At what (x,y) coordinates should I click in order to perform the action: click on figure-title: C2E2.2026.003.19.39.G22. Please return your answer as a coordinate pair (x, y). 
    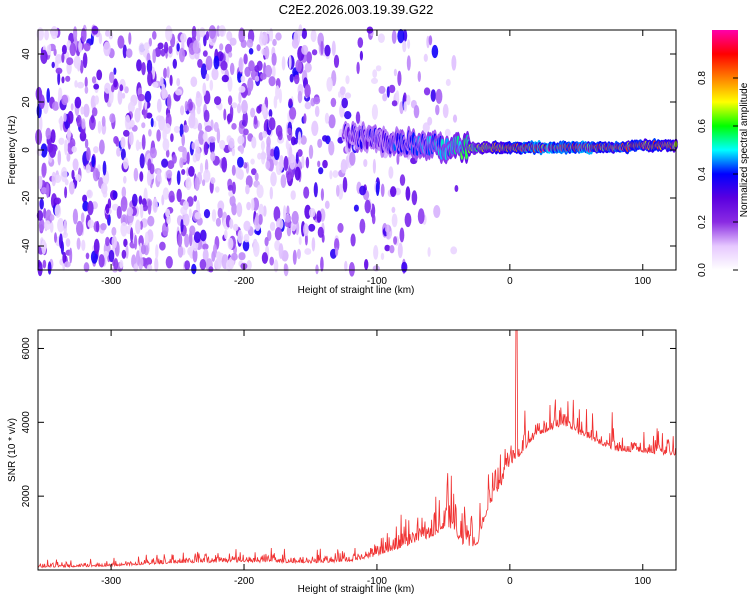
    Looking at the image, I should click on (356, 9).